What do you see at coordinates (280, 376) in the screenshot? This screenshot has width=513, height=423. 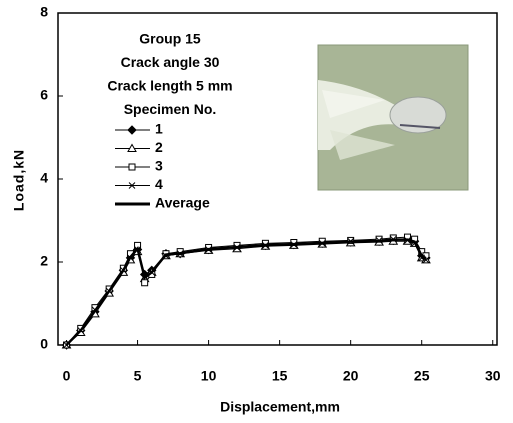 I see `x-tick-label: 15` at bounding box center [280, 376].